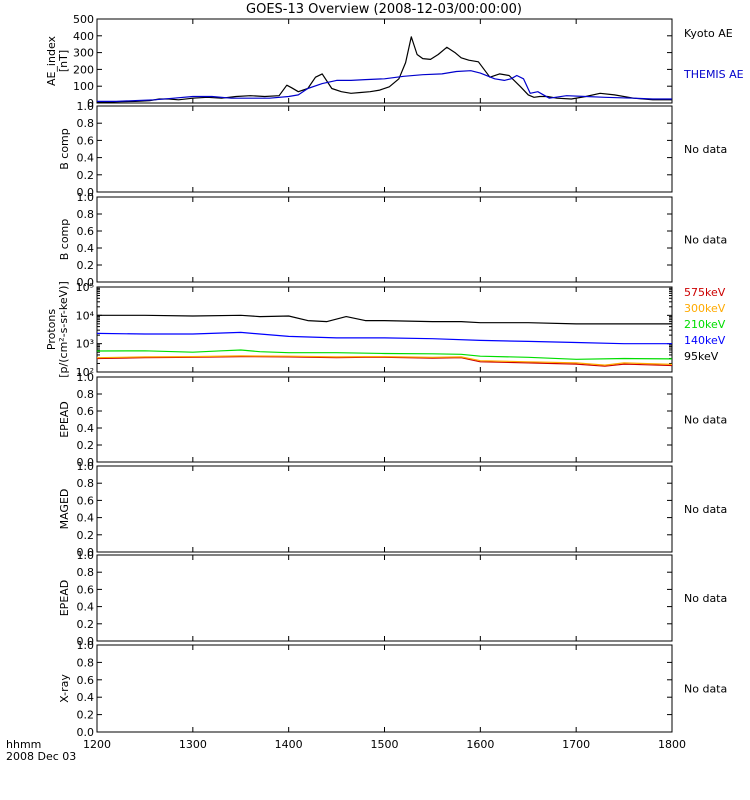 This screenshot has height=800, width=750. Describe the element at coordinates (701, 356) in the screenshot. I see `legend-95kev: 95keV` at that location.